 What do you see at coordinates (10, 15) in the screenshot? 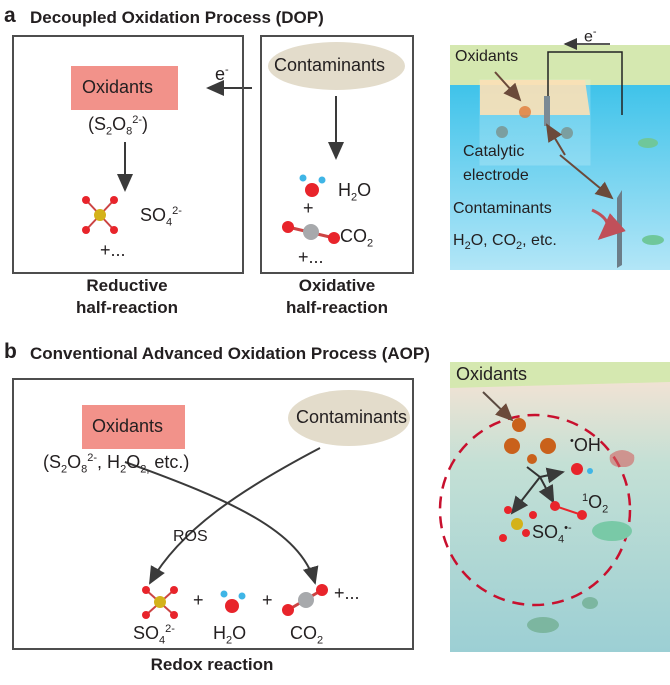
I see `panel-letter-a: a` at bounding box center [10, 15].